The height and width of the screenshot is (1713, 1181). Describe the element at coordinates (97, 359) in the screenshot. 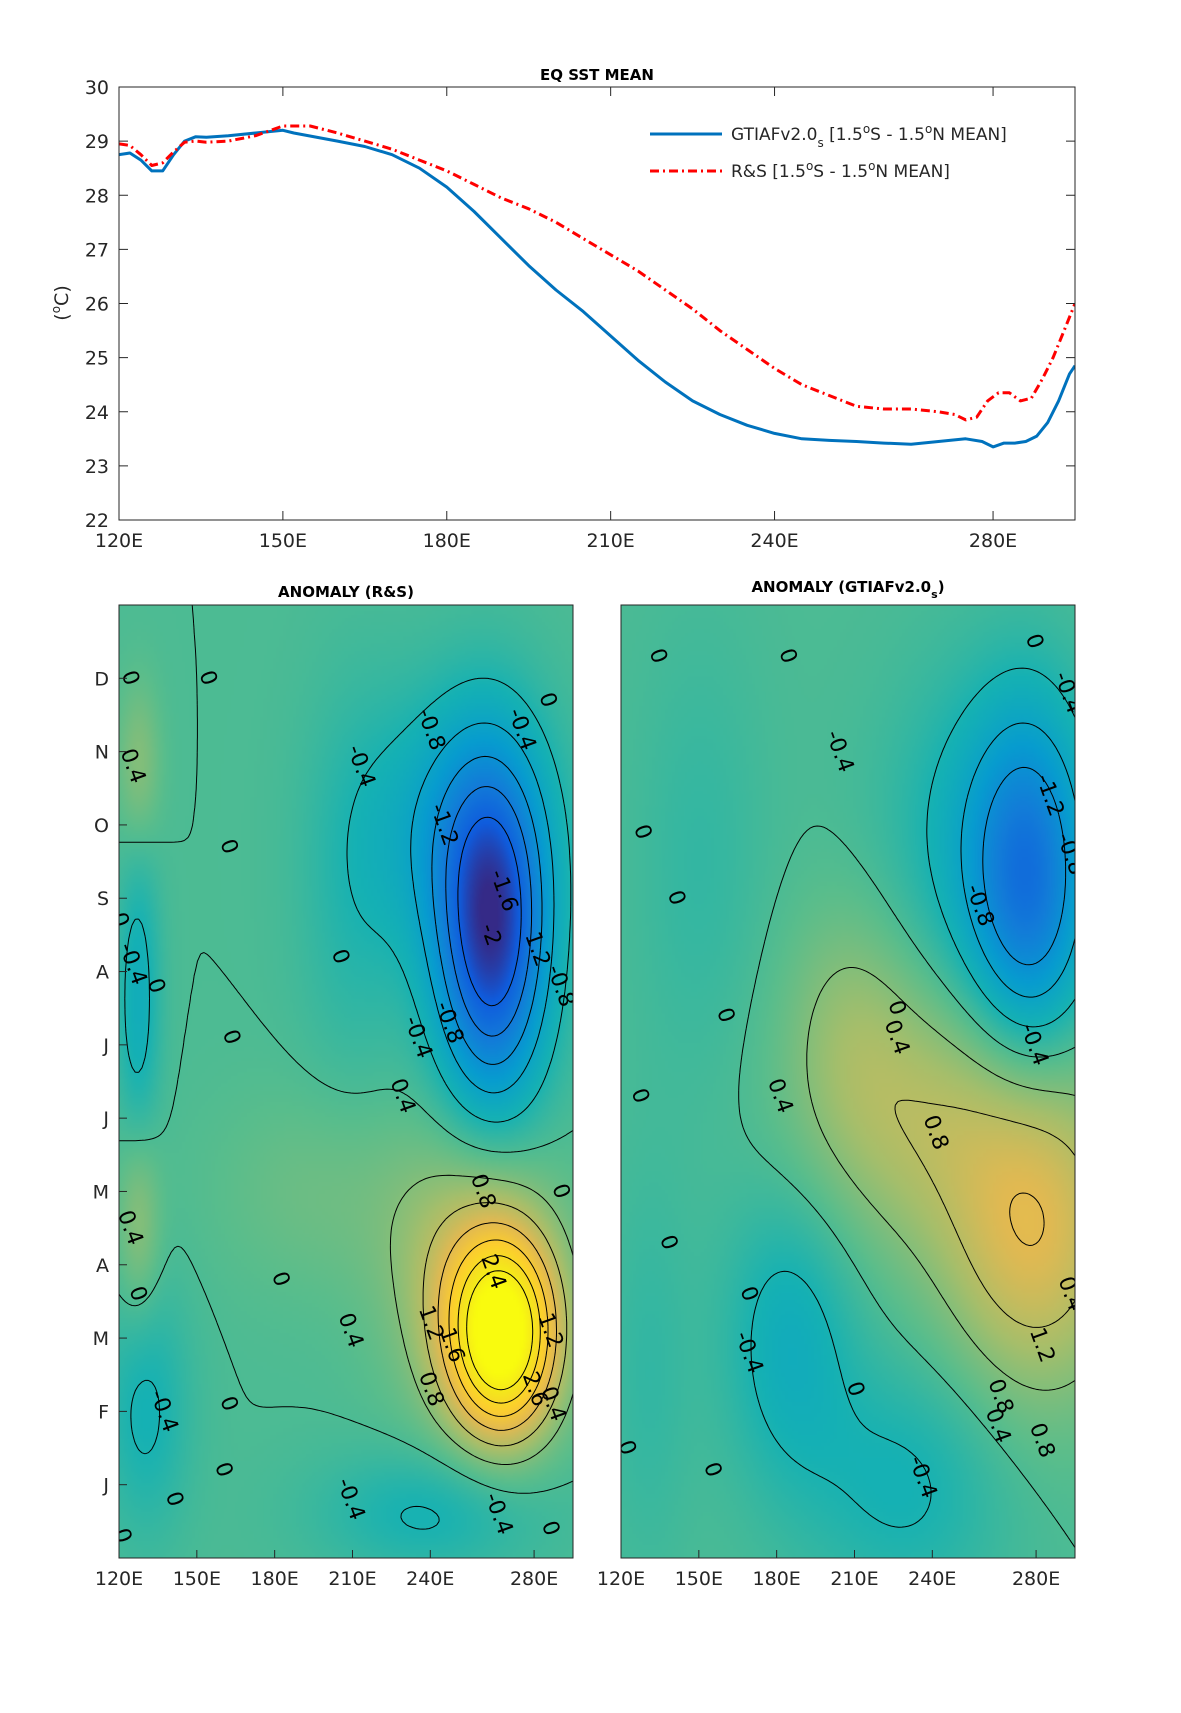

I see `line-y-tick-label: 25` at that location.